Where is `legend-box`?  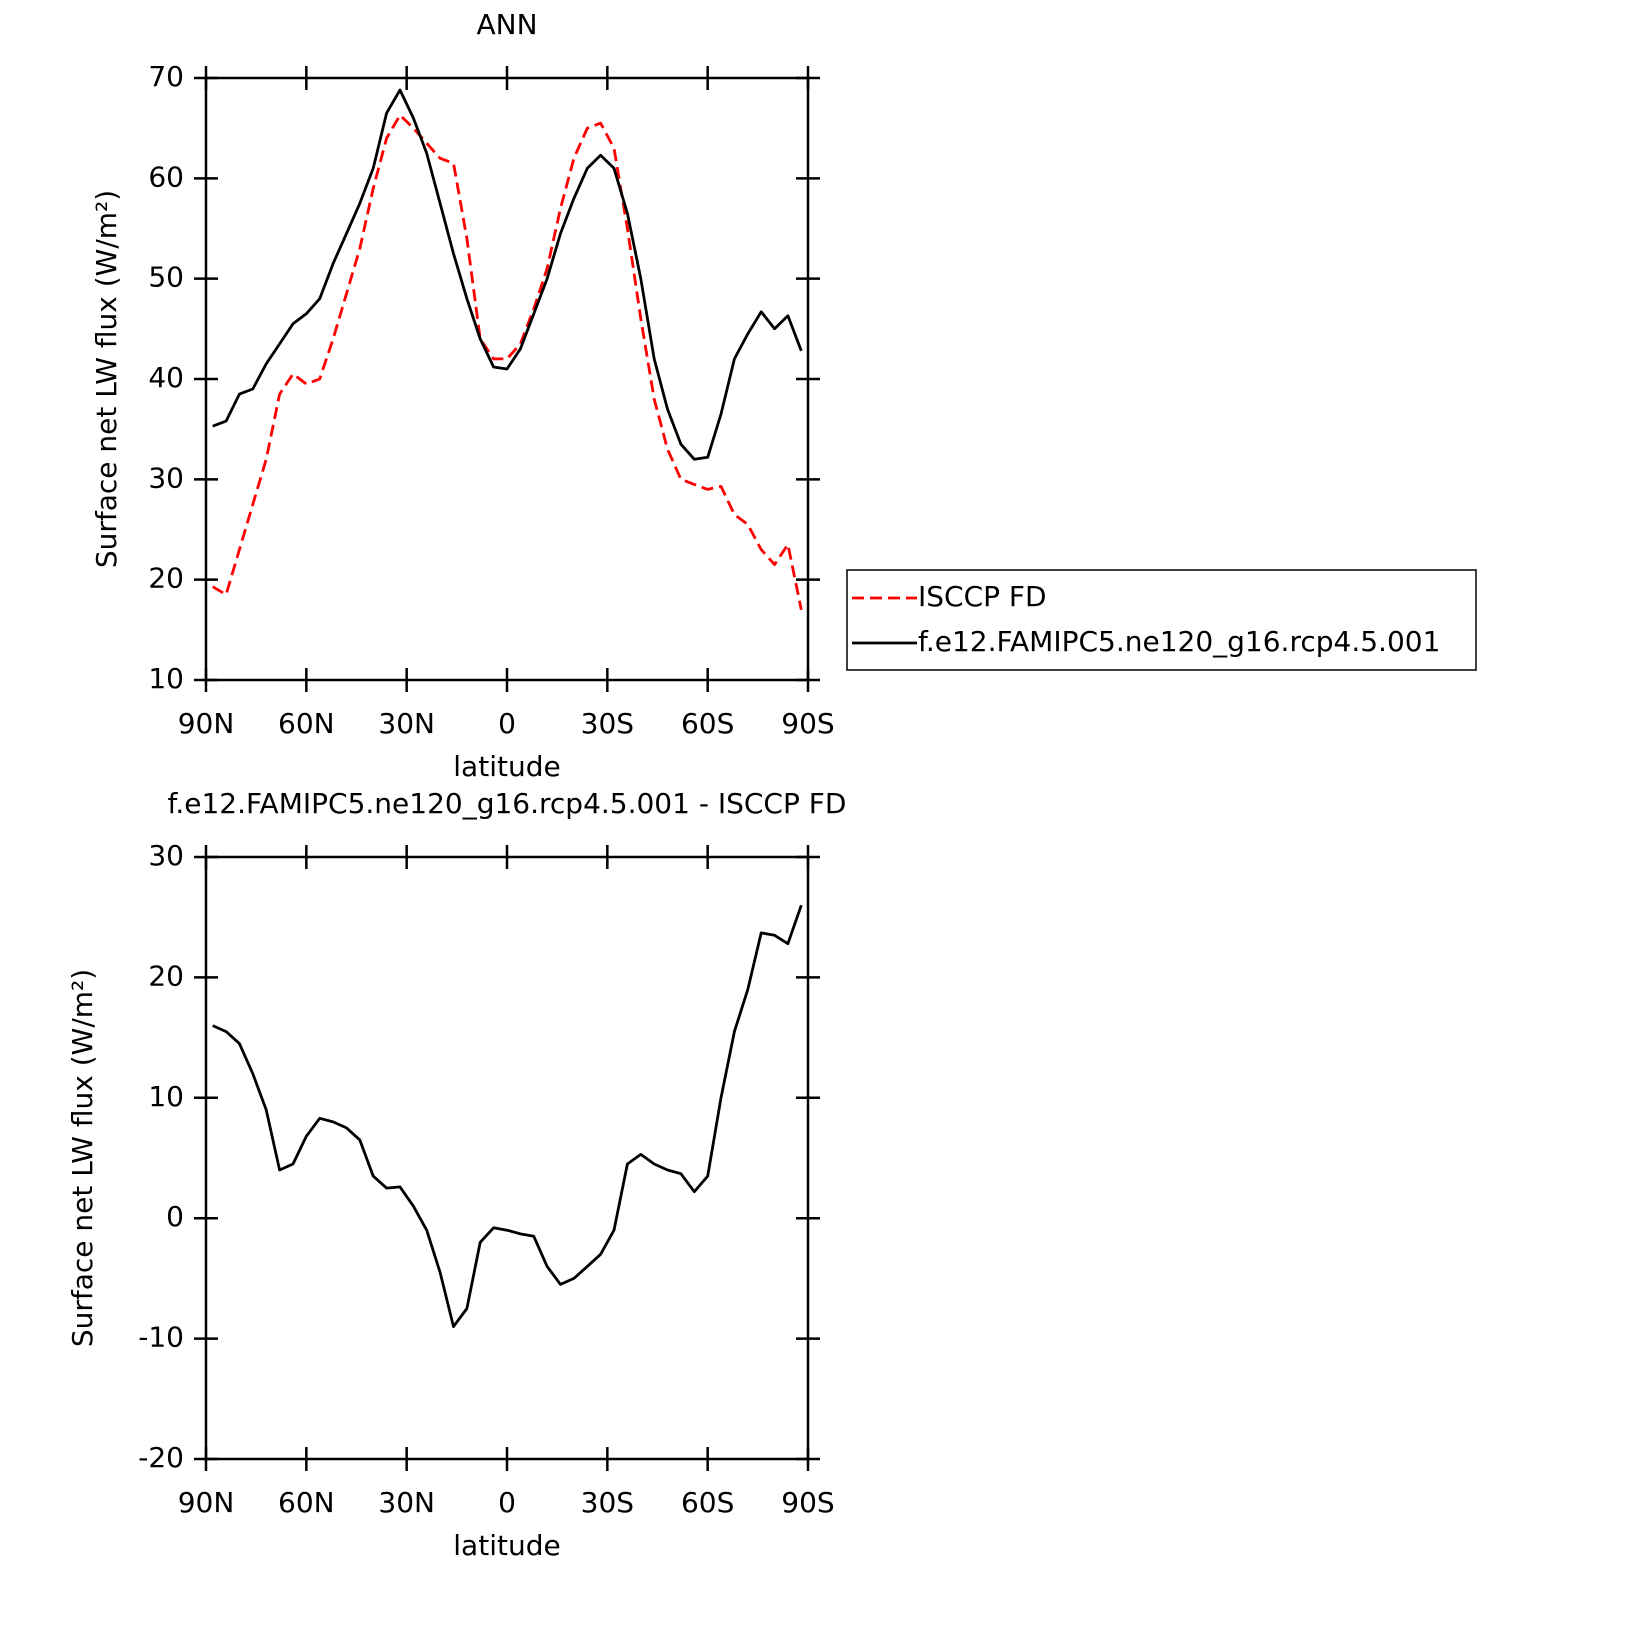 legend-box is located at coordinates (1161, 620).